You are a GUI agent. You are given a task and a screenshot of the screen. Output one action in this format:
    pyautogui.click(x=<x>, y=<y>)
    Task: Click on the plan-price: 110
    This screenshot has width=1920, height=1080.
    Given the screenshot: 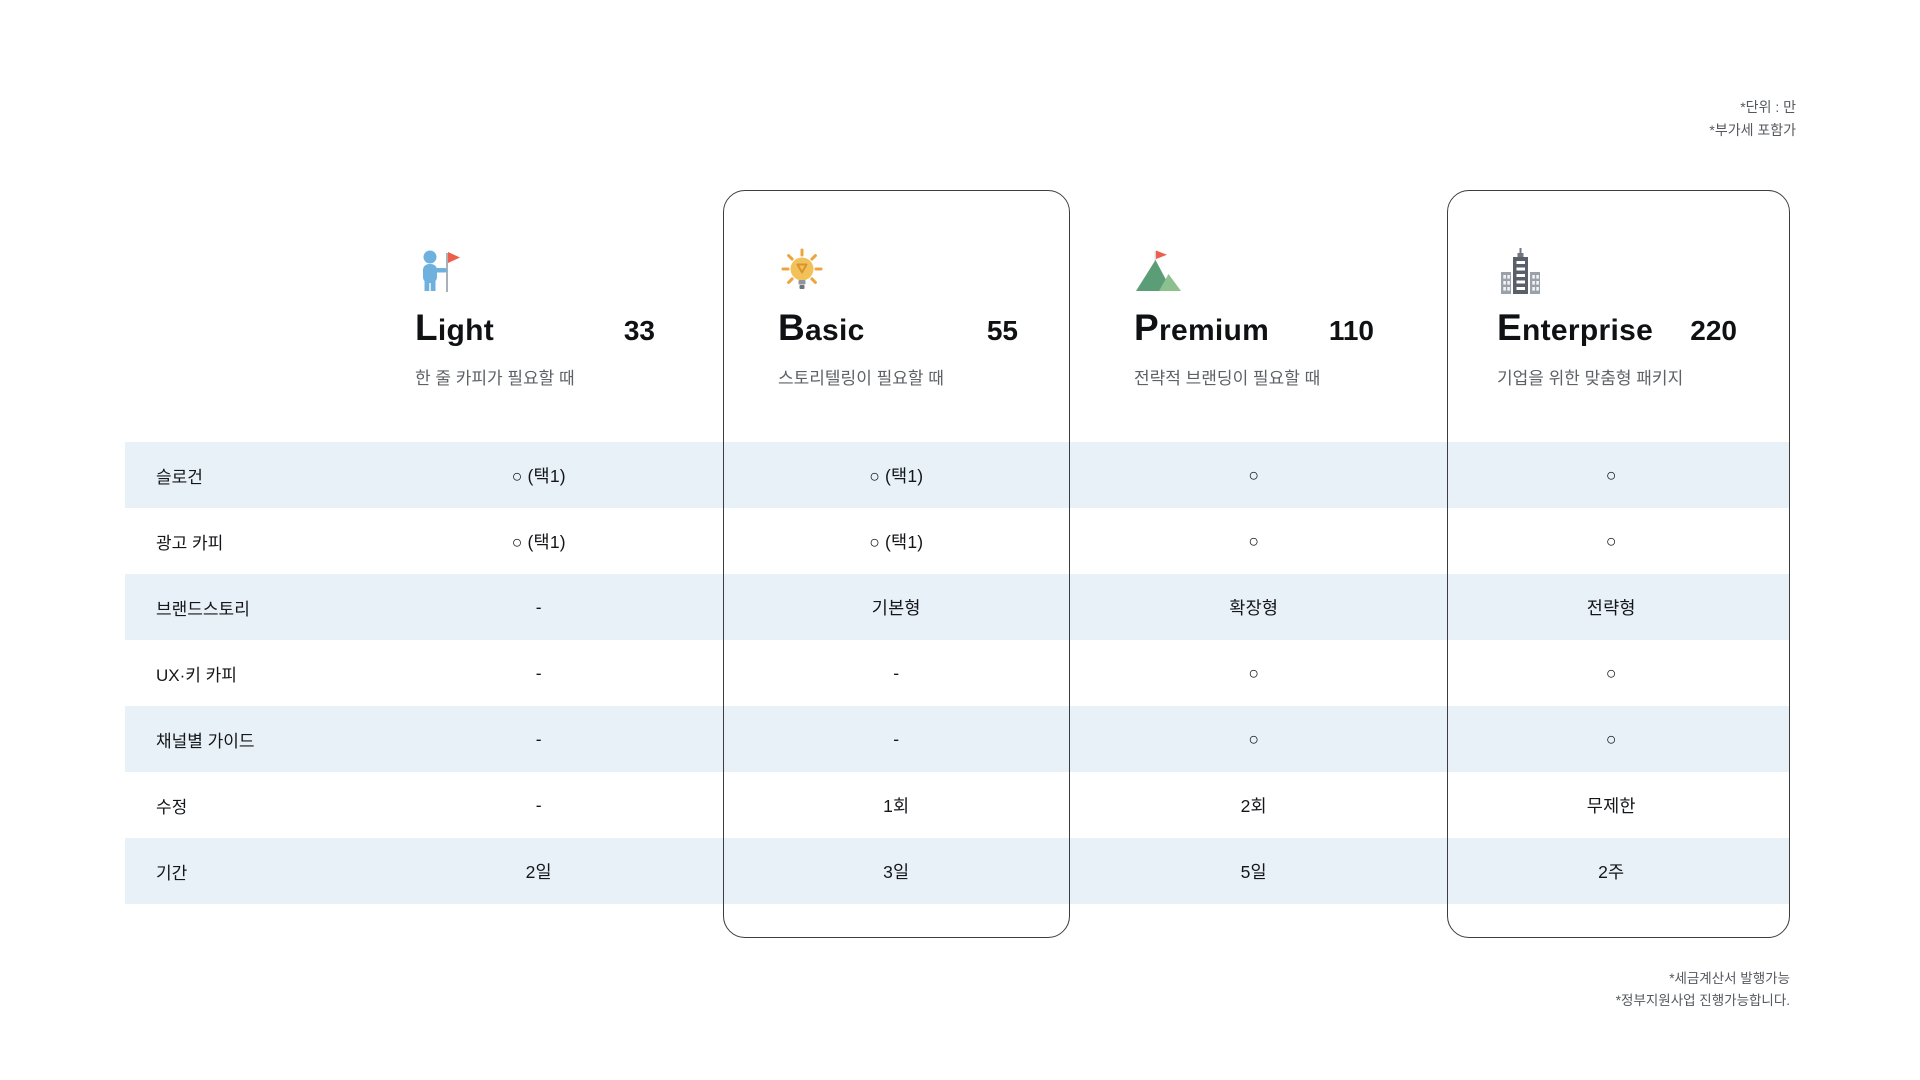 What is the action you would take?
    pyautogui.click(x=1351, y=330)
    